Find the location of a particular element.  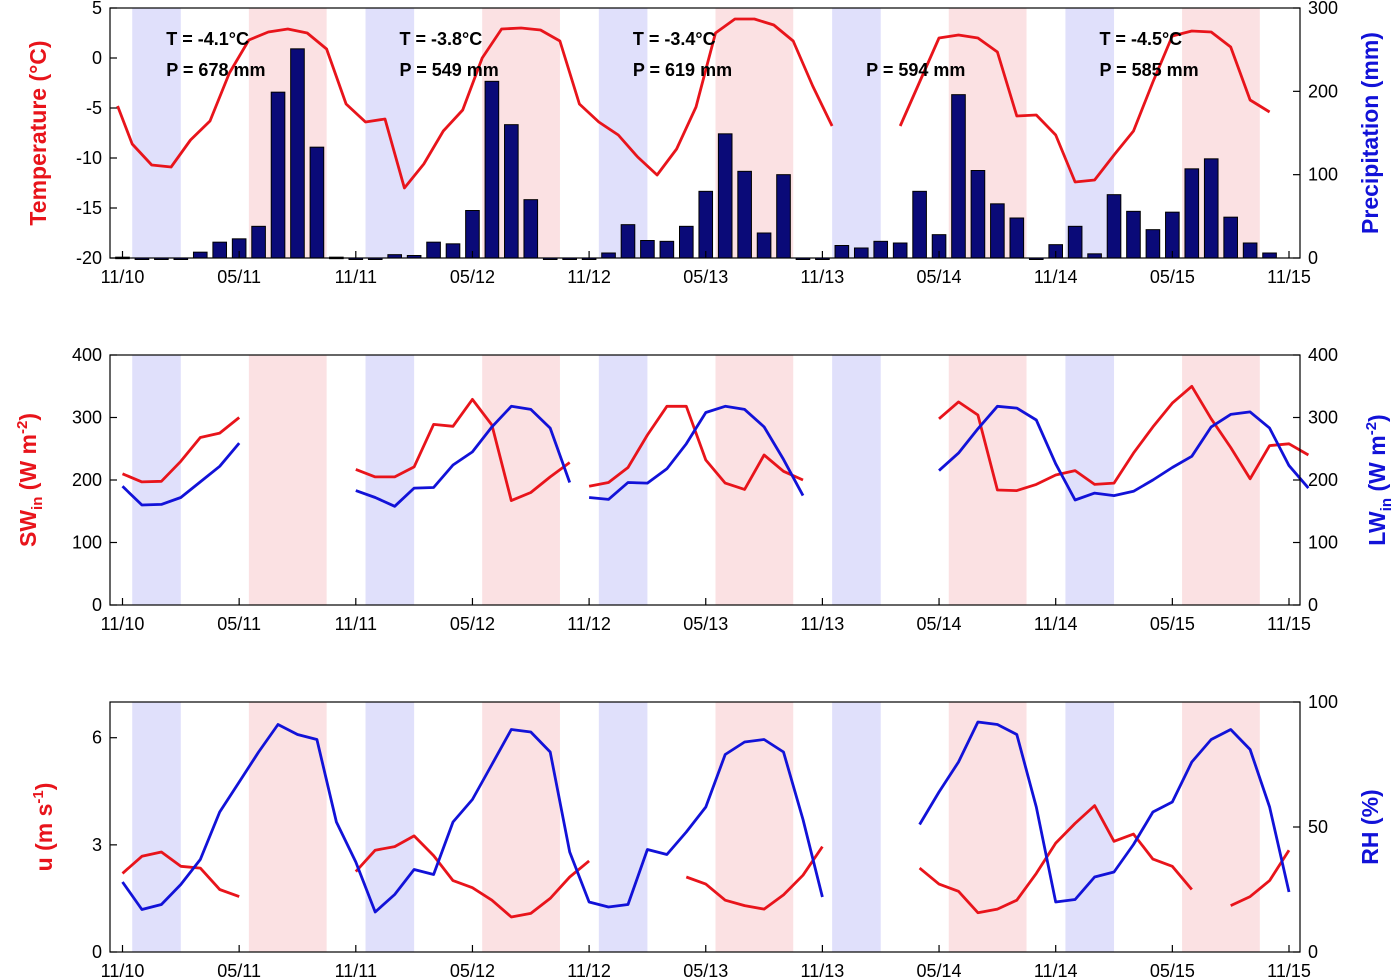

y2-tick-label: 400 is located at coordinates (1323, 355).